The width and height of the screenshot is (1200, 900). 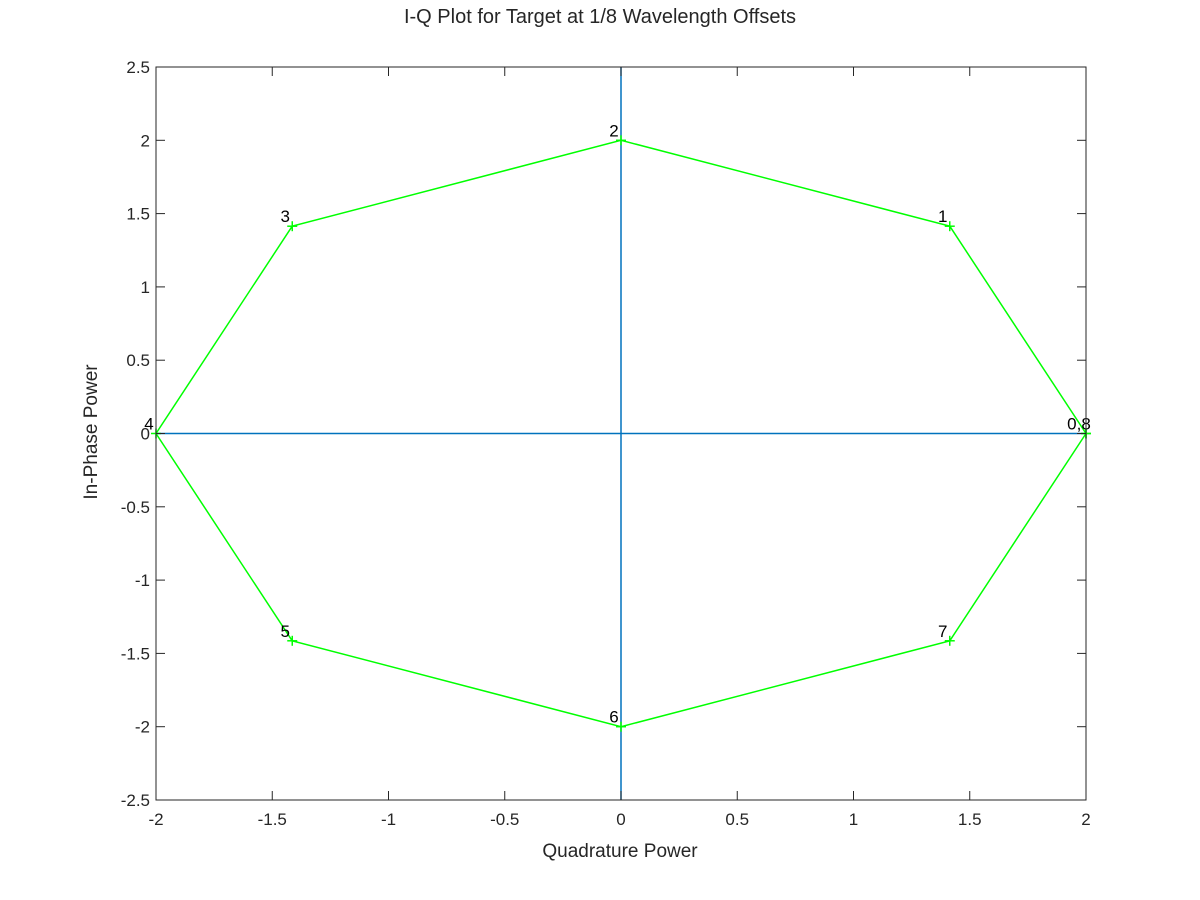 What do you see at coordinates (285, 216) in the screenshot?
I see `point-label: 3` at bounding box center [285, 216].